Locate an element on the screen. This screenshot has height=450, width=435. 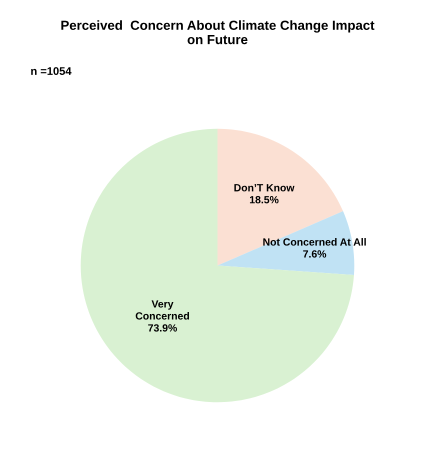
data-label: 18.5% is located at coordinates (264, 200).